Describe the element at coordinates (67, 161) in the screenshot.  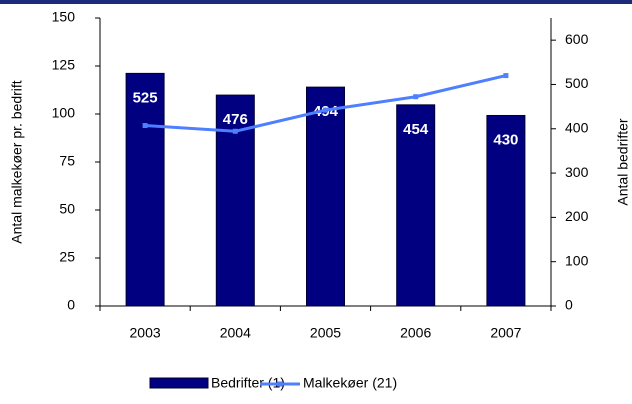
I see `y-tick-label: 75` at that location.